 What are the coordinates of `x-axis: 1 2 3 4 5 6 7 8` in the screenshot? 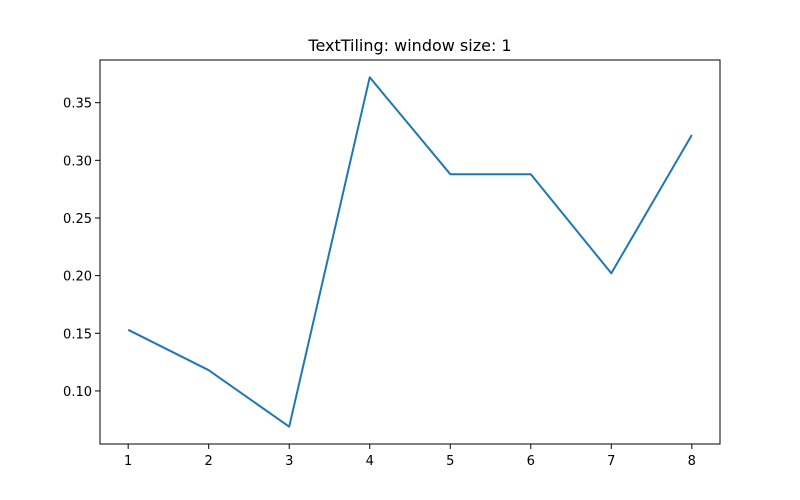 It's located at (410, 456).